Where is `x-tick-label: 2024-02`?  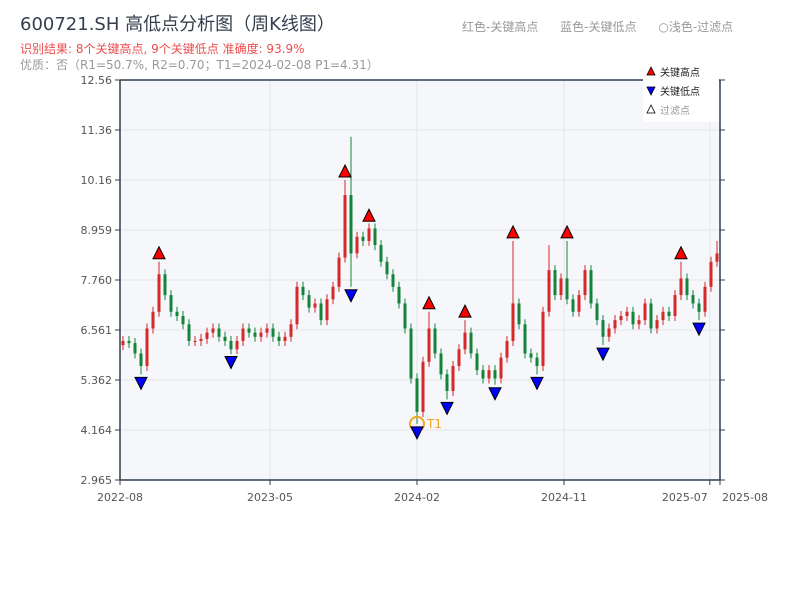
x-tick-label: 2024-02 is located at coordinates (417, 497).